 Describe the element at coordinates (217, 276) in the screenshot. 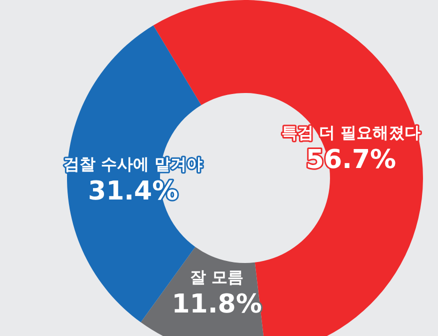

I see `slice-label: 잘 모름` at that location.